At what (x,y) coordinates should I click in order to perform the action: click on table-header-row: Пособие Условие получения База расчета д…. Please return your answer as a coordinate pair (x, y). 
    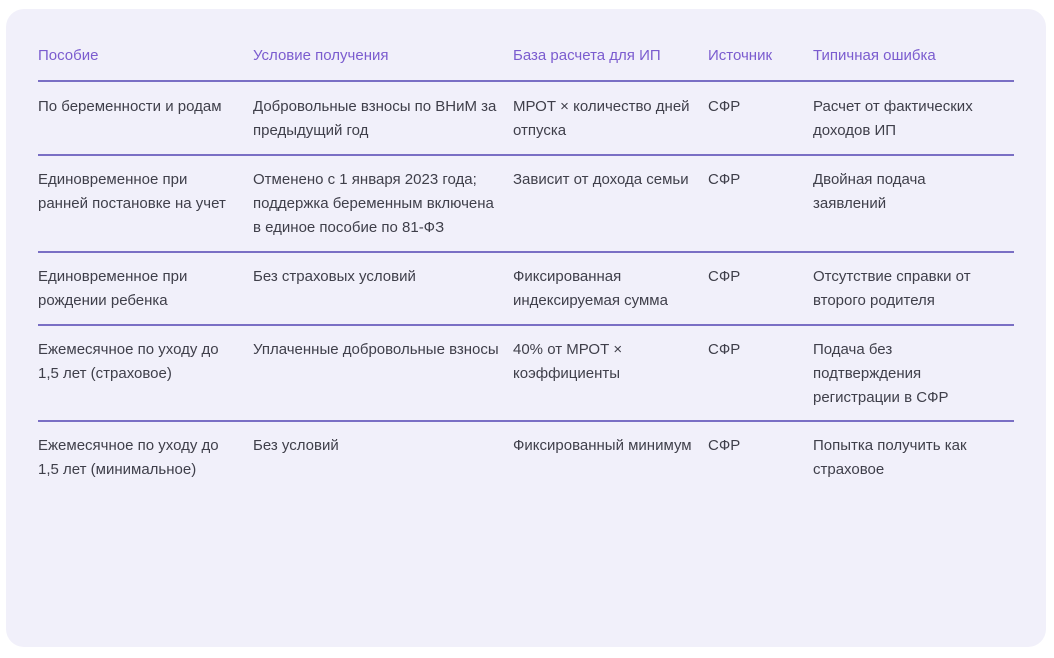
    Looking at the image, I should click on (526, 45).